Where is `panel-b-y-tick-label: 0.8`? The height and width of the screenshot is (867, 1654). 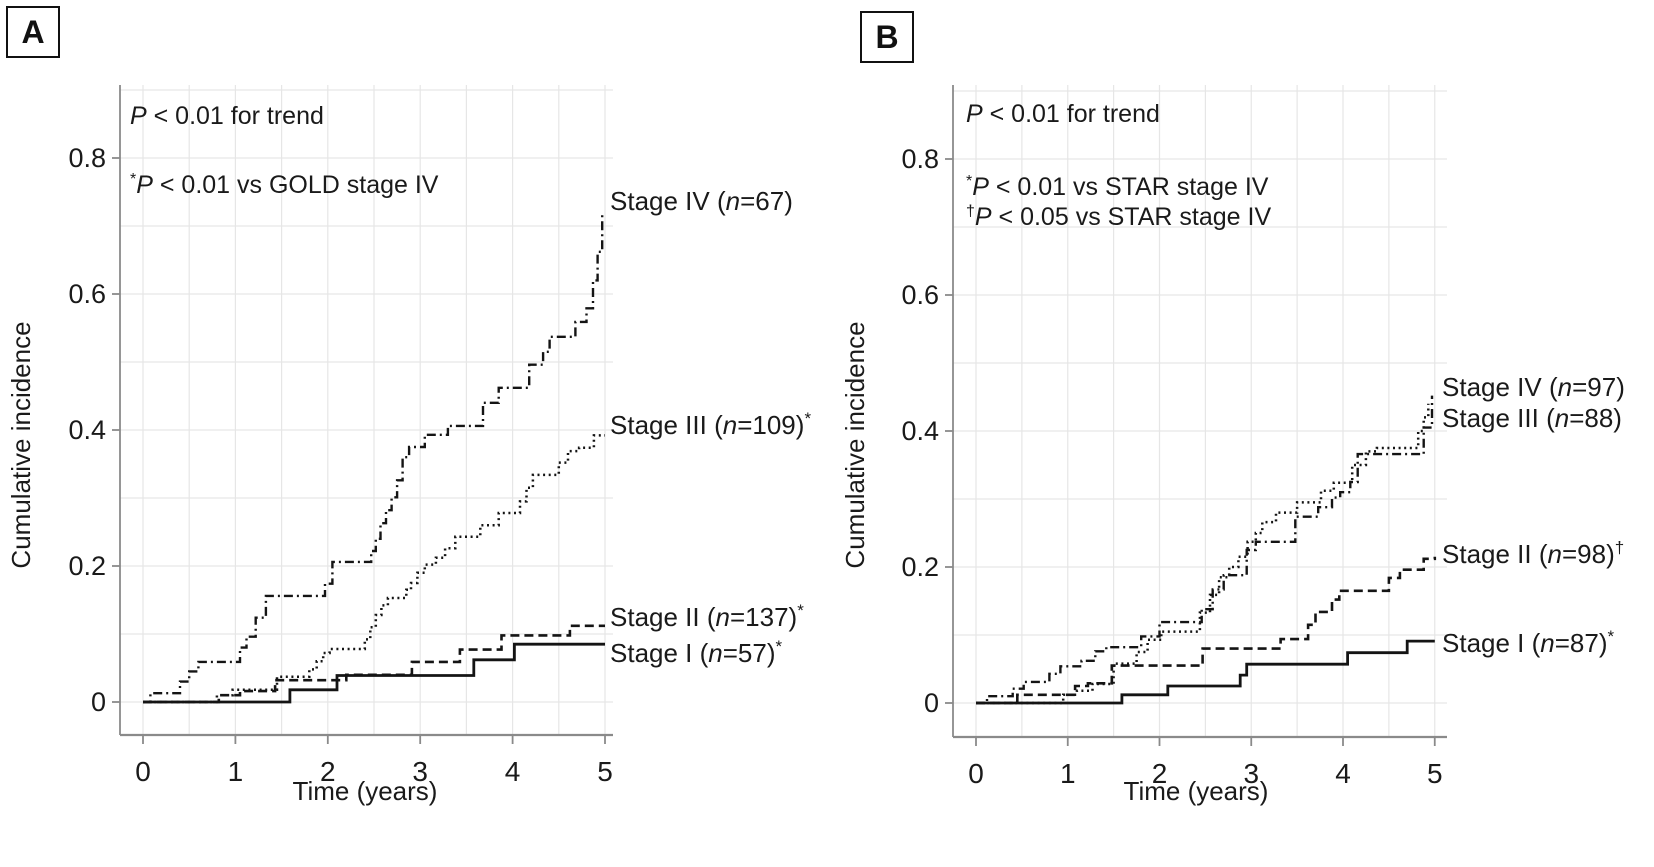
panel-b-y-tick-label: 0.8 is located at coordinates (920, 159).